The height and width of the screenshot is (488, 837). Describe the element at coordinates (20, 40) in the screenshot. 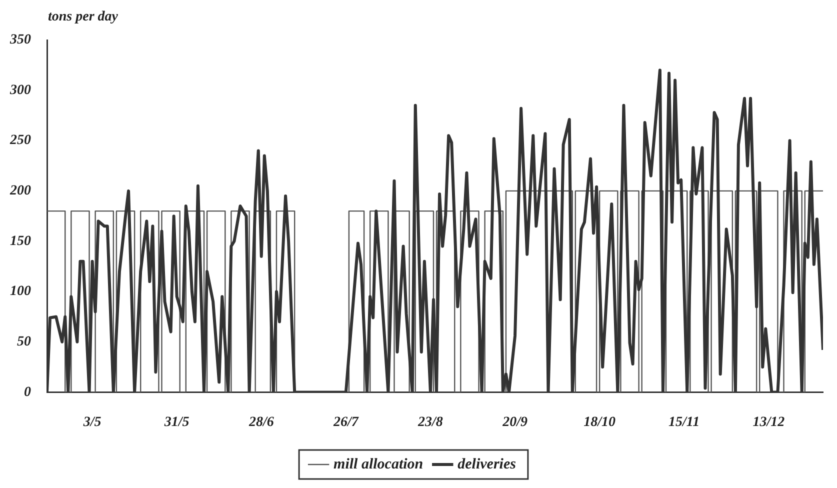

I see `y-tick-label: 350` at that location.